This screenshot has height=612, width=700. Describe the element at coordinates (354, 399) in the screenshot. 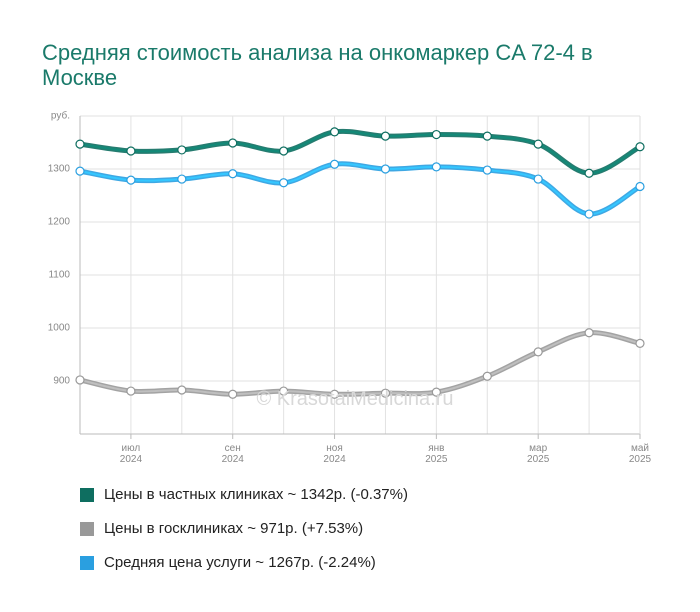

I see `watermark: © KrasotaiMedicina.ru` at that location.